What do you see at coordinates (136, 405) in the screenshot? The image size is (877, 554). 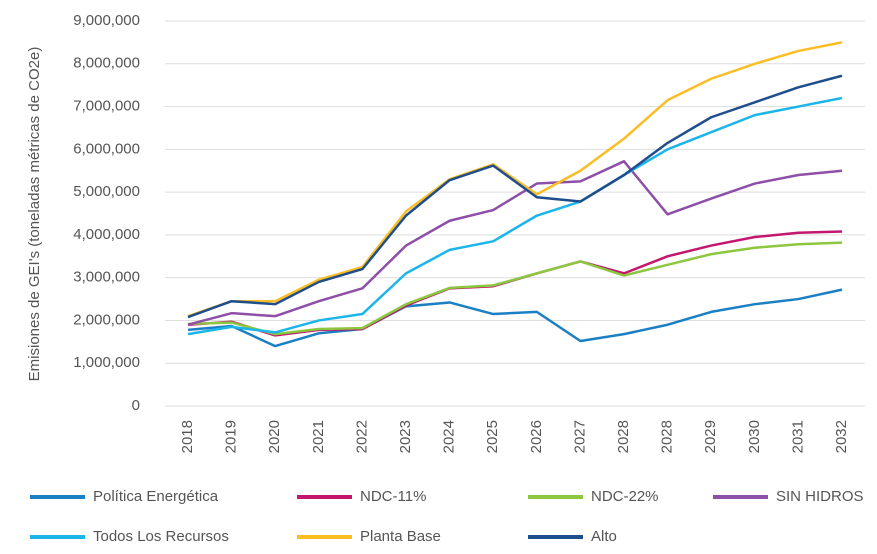 I see `y-tick-label: 0` at bounding box center [136, 405].